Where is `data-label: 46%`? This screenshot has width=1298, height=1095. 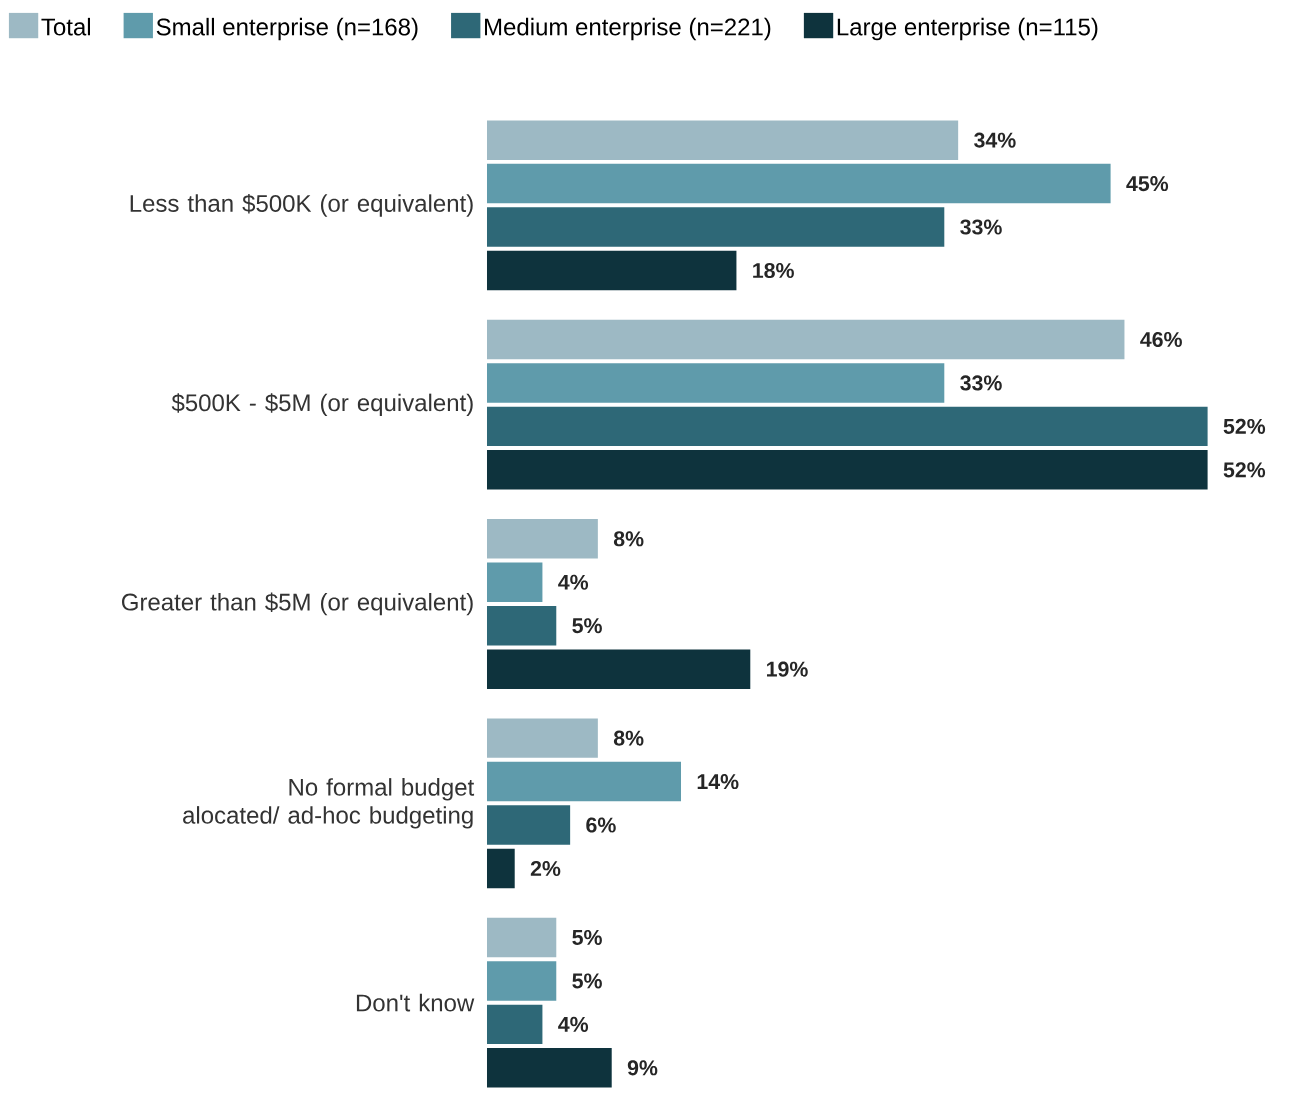 data-label: 46% is located at coordinates (1161, 339).